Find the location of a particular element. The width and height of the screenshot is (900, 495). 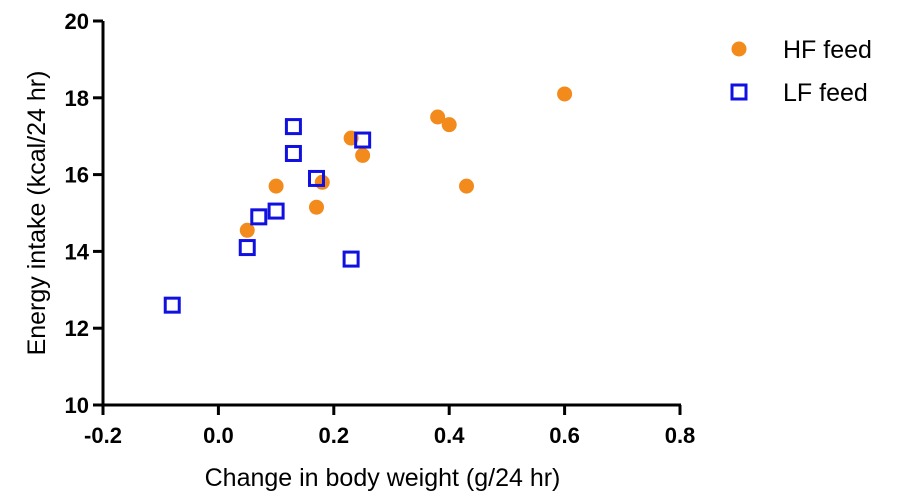

y-tick-label: 16 is located at coordinates (77, 175).